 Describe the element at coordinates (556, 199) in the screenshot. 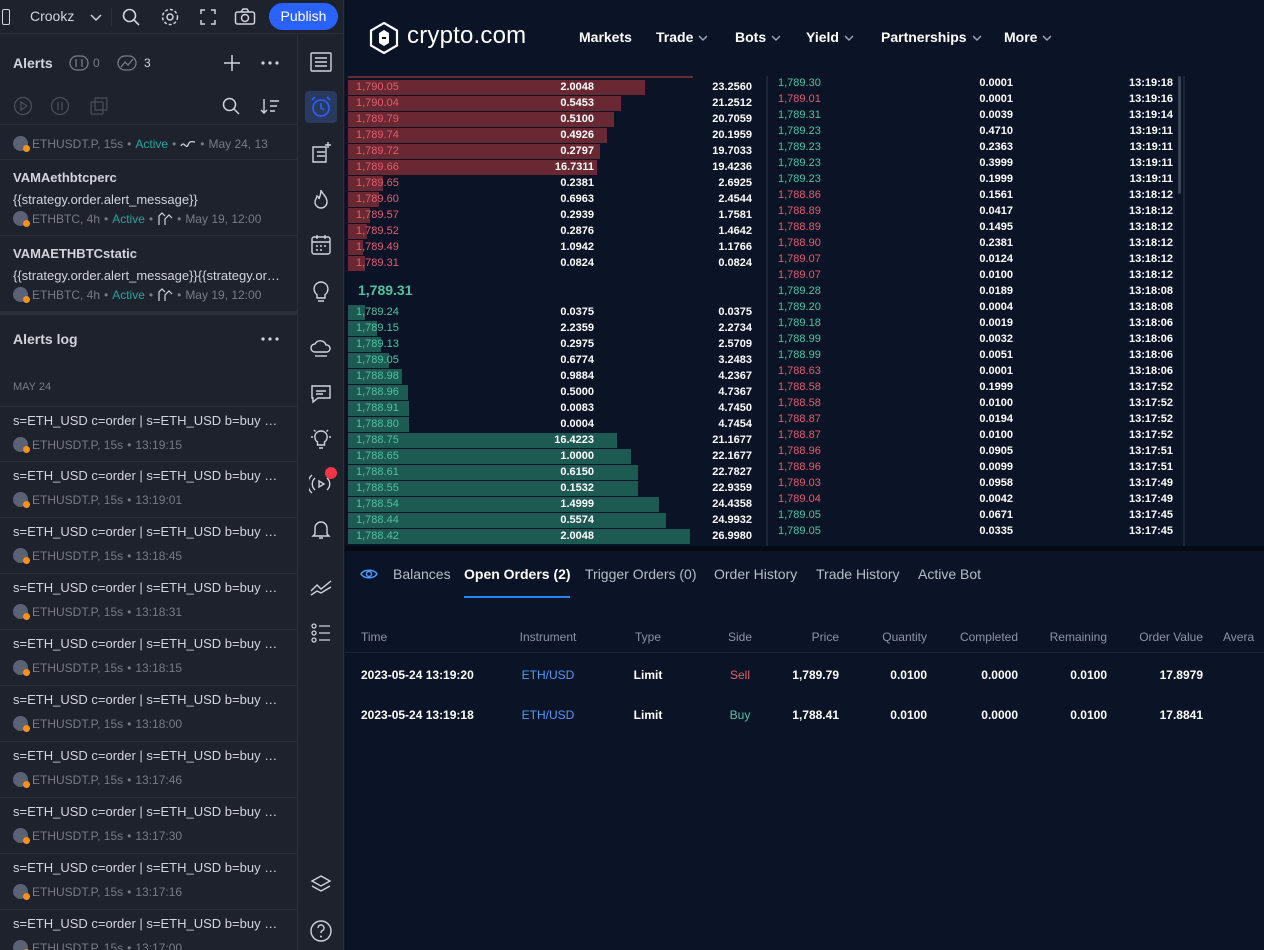

I see `ask-row: 1,789.60 0.6963 2.4544` at that location.